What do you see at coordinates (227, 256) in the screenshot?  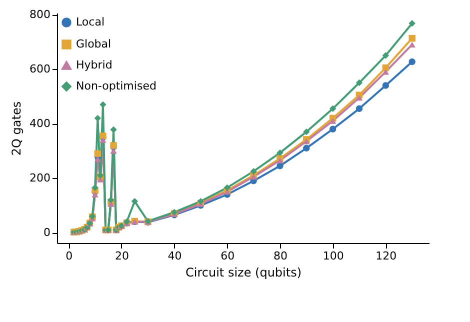 I see `x-tick-label: 60` at bounding box center [227, 256].